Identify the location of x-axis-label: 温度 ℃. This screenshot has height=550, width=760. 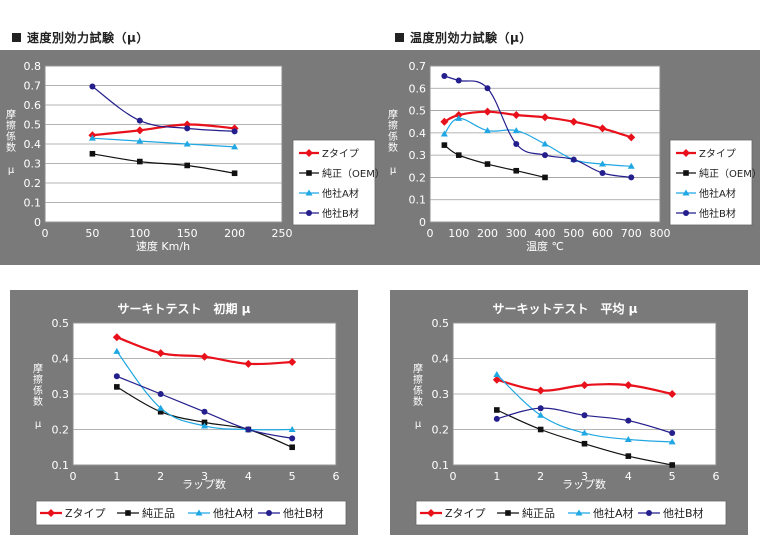
(545, 246).